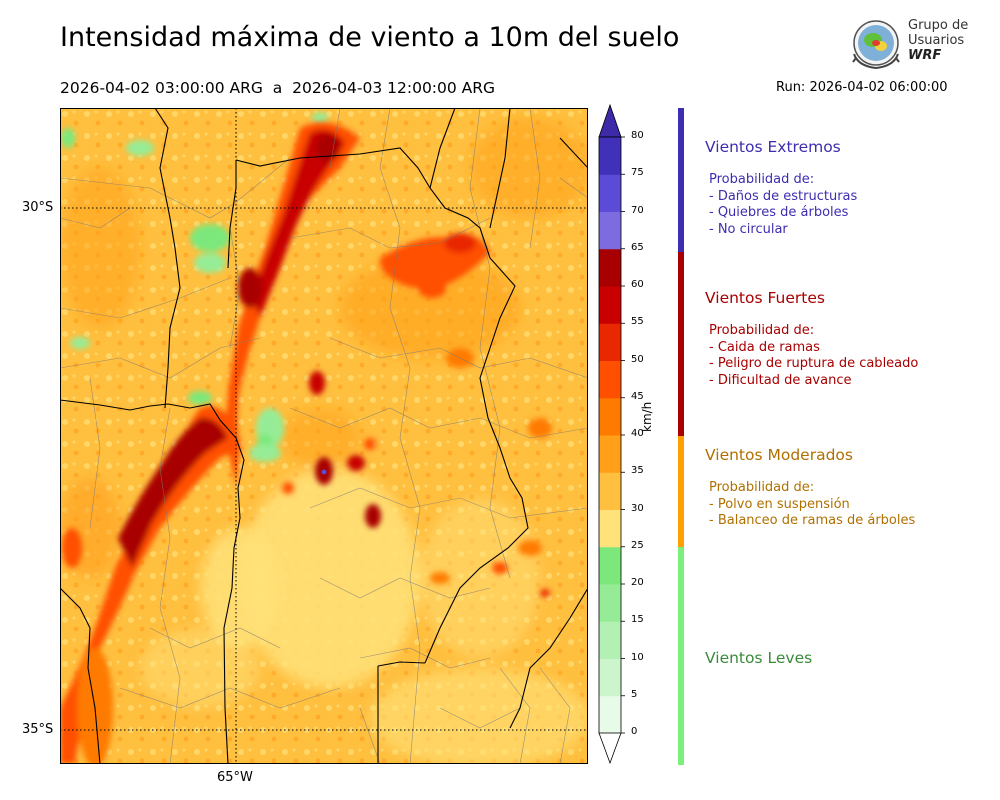 This screenshot has height=800, width=1000. Describe the element at coordinates (637, 582) in the screenshot. I see `colorbar-tick-label: 20` at that location.